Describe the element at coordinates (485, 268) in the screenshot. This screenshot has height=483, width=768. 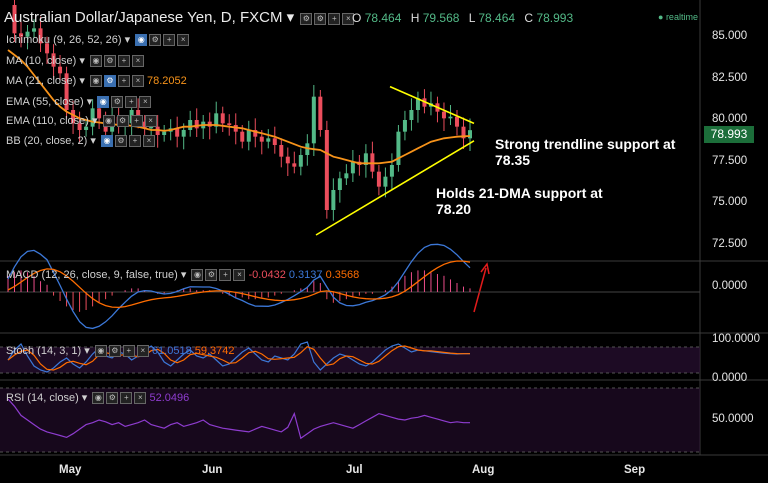
I see `macd-arrow-head` at that location.